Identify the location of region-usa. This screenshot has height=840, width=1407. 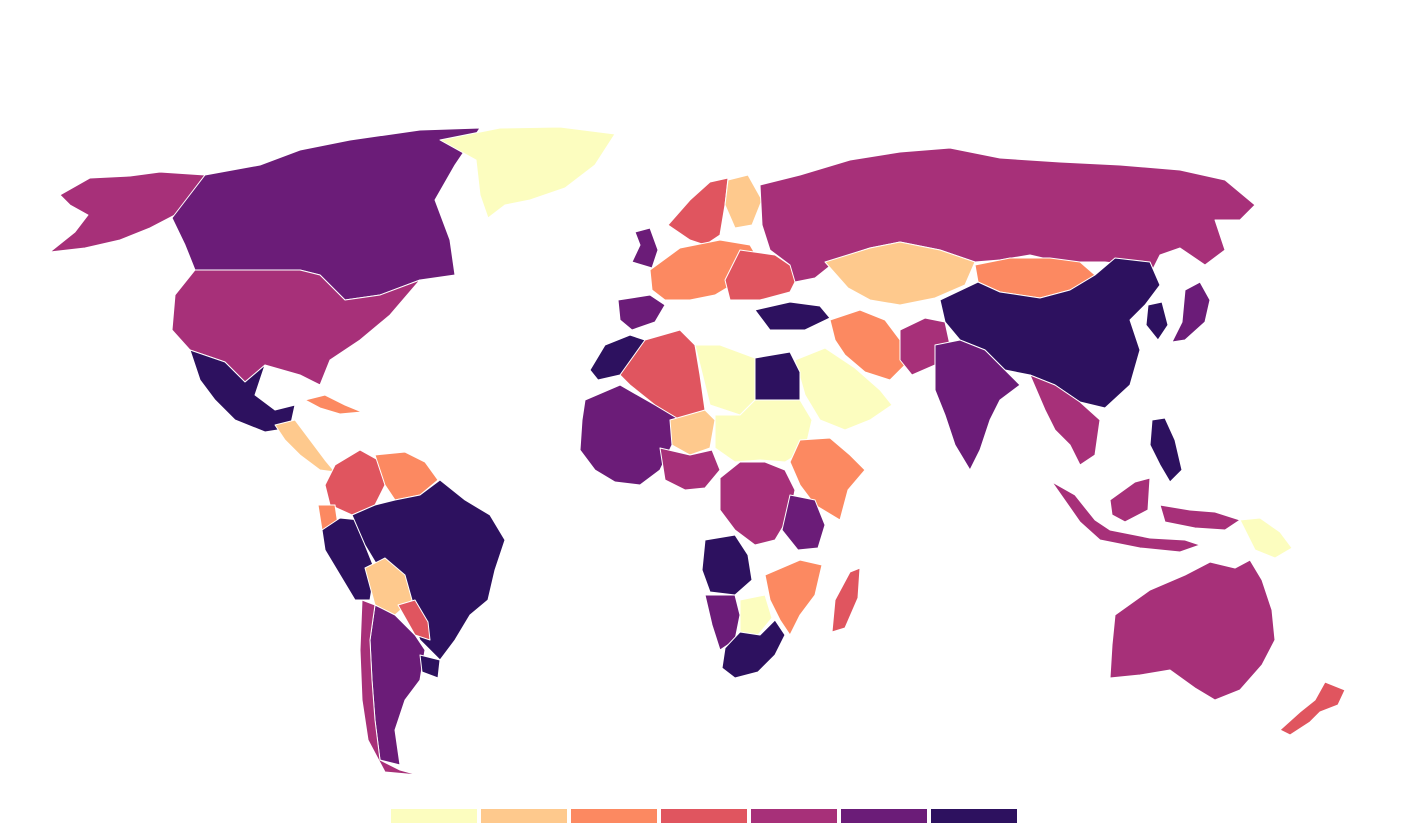
(296, 327).